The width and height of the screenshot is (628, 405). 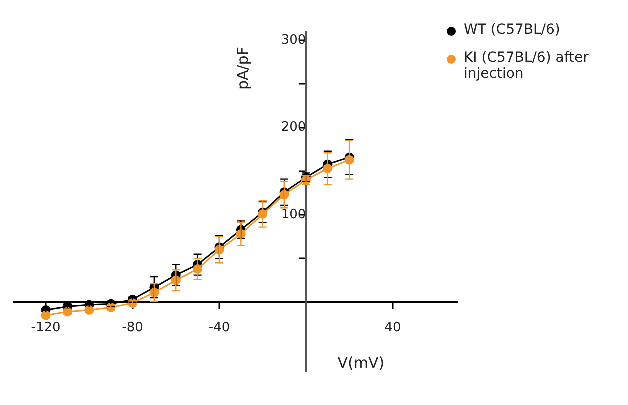 What do you see at coordinates (361, 363) in the screenshot?
I see `x-axis-title: V(mV)` at bounding box center [361, 363].